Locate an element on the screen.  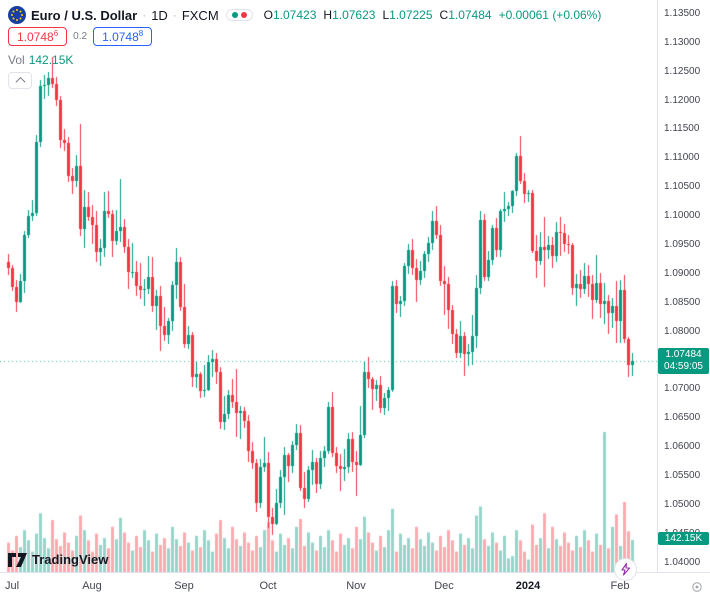
gear-icon is located at coordinates (697, 587).